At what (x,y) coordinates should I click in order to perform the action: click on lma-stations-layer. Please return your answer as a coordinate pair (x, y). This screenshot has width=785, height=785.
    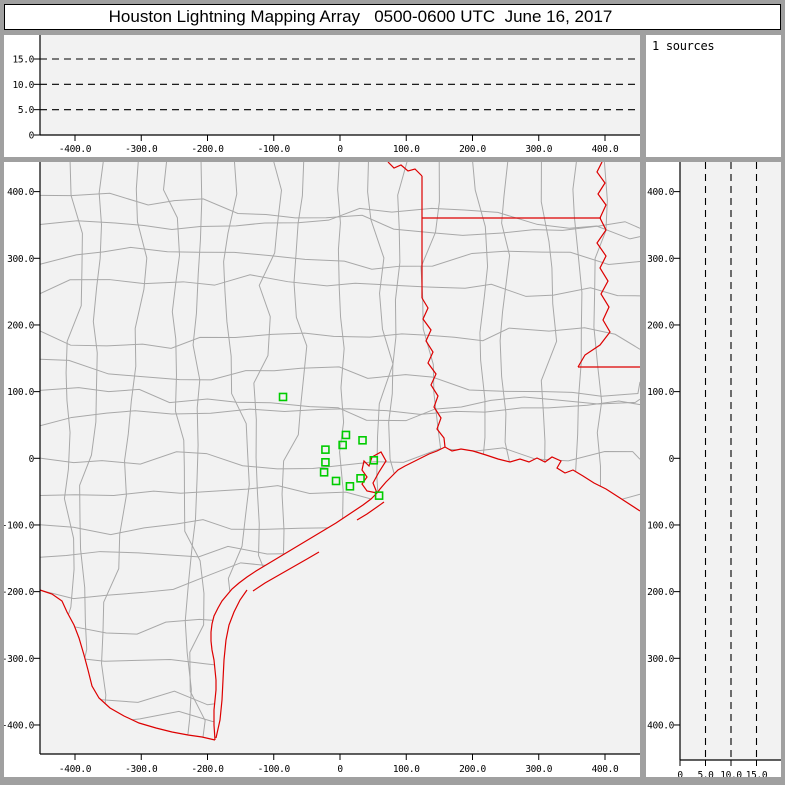
    Looking at the image, I should click on (331, 446).